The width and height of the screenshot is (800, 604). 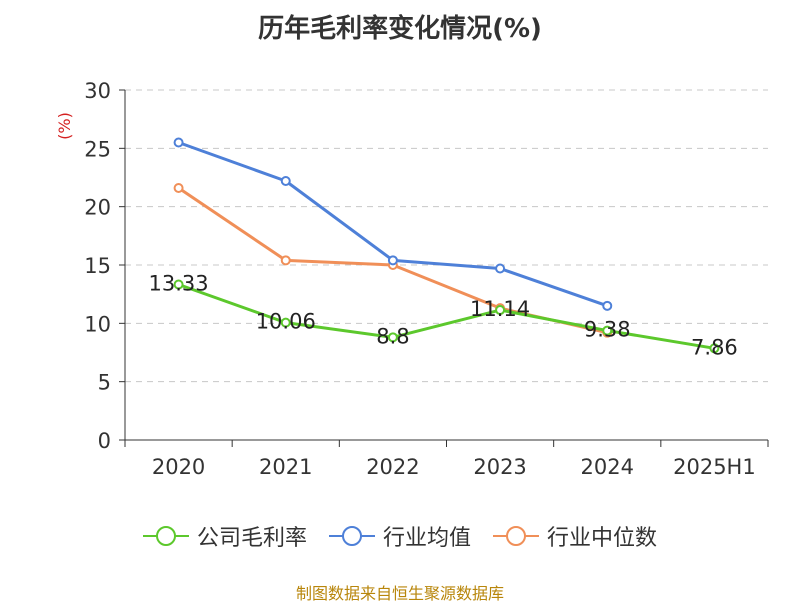 What do you see at coordinates (178, 467) in the screenshot?
I see `x-tick-label: 2020` at bounding box center [178, 467].